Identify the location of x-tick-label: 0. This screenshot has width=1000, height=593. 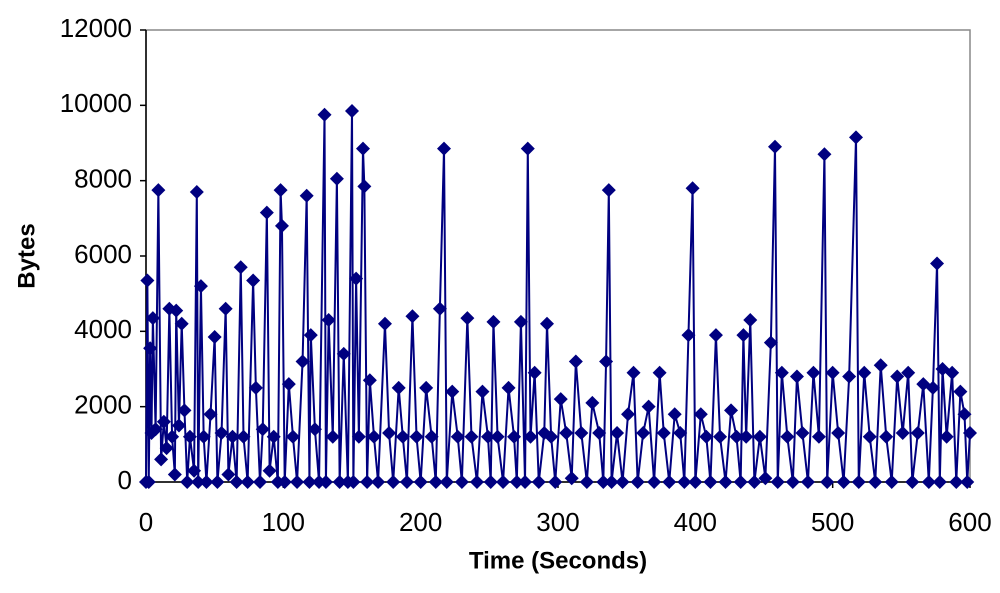
(146, 522).